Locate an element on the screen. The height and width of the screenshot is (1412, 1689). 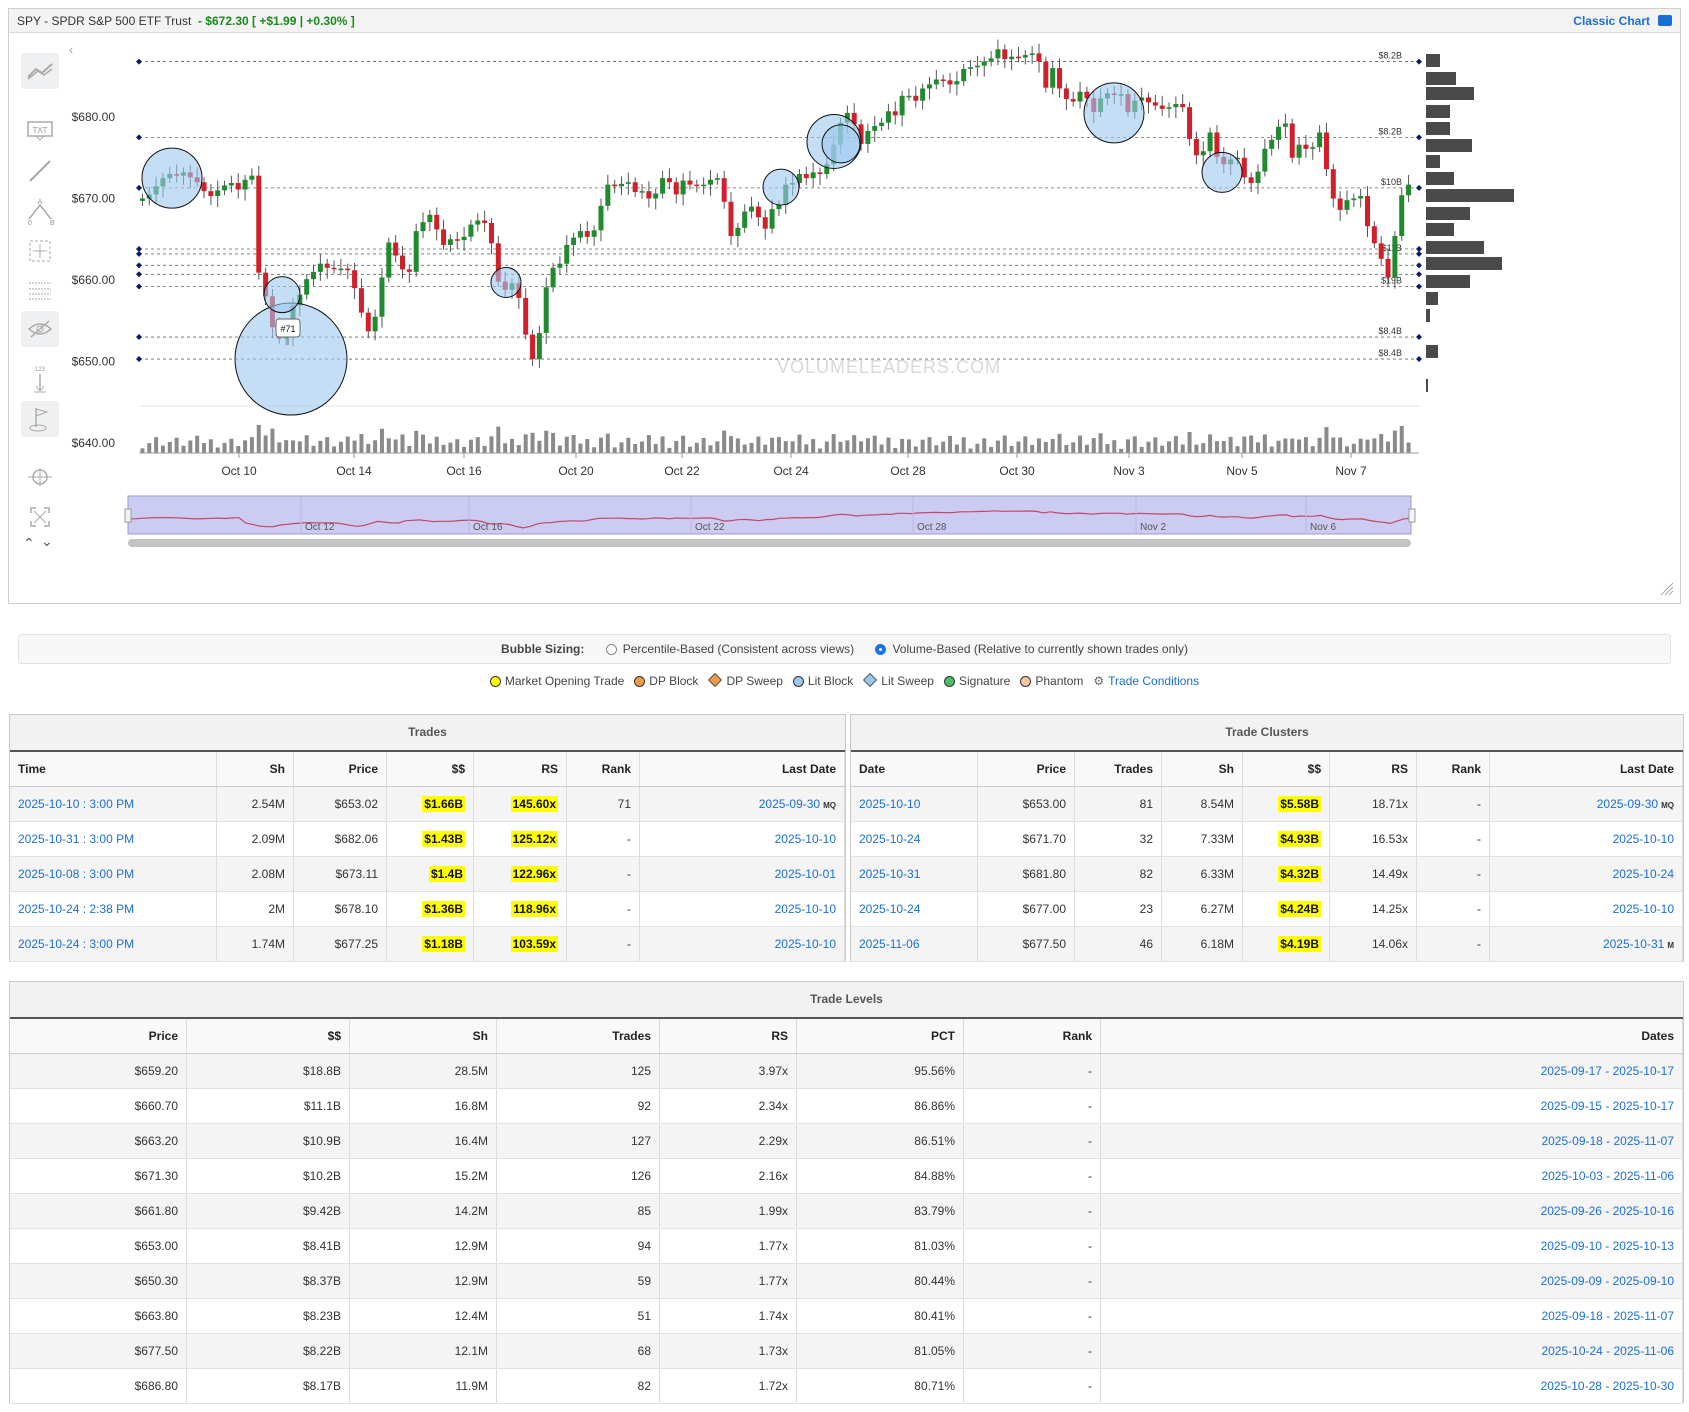
level-dates-value: 2025-10-28 - 2025-10-30 is located at coordinates (1607, 1386).